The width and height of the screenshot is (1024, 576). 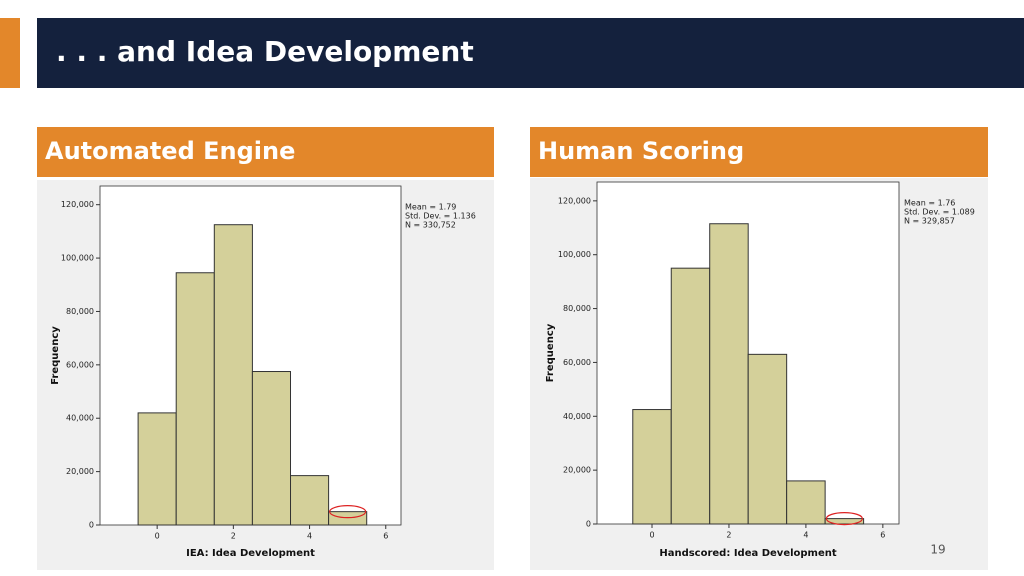 What do you see at coordinates (440, 216) in the screenshot?
I see `stat-label: Std. Dev. = 1.136` at bounding box center [440, 216].